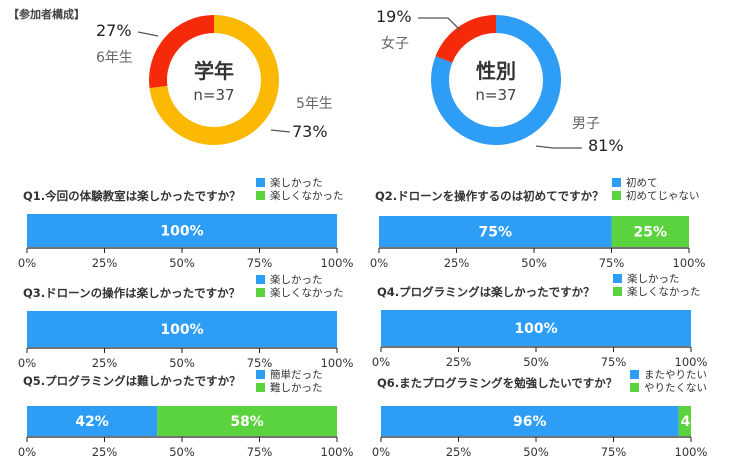  I want to click on donut-category-label: 6年生, so click(114, 58).